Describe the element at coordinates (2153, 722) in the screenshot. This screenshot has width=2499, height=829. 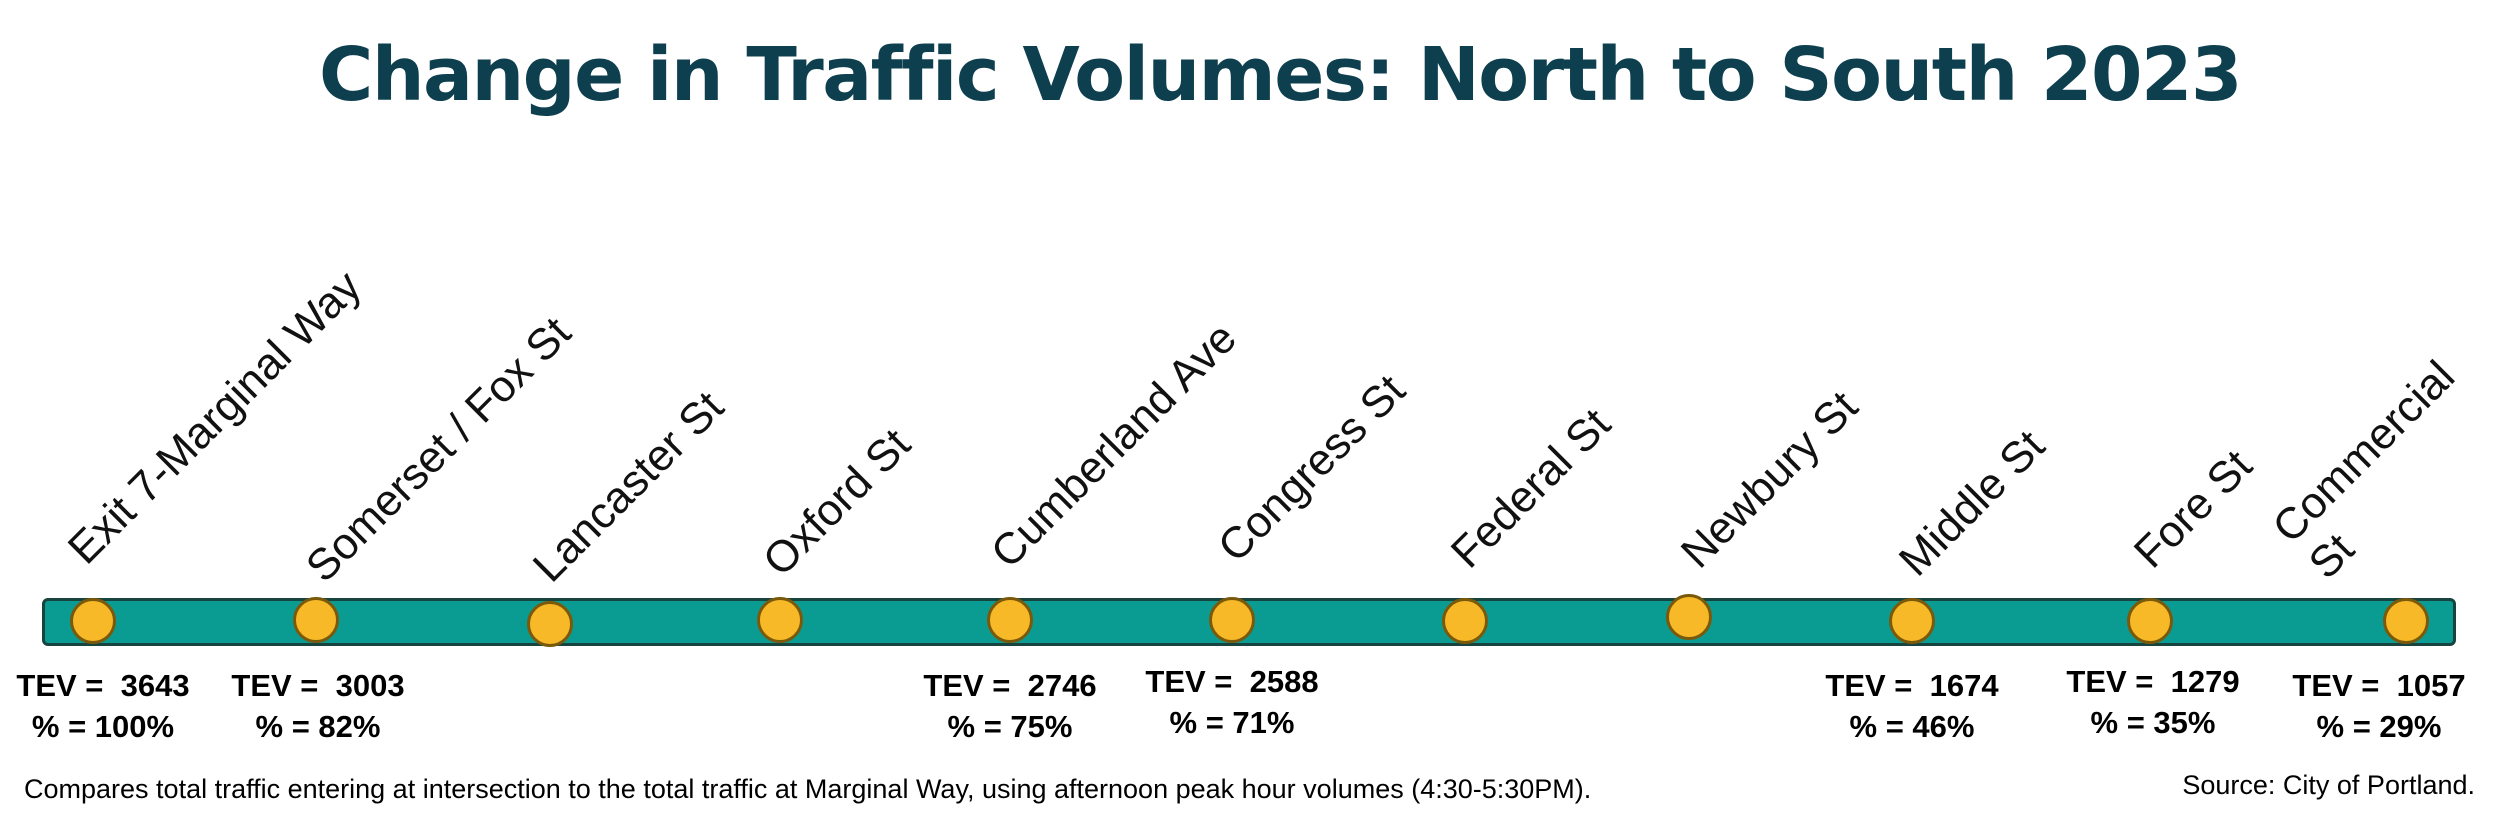
I see `percent-value: % = 35%` at that location.